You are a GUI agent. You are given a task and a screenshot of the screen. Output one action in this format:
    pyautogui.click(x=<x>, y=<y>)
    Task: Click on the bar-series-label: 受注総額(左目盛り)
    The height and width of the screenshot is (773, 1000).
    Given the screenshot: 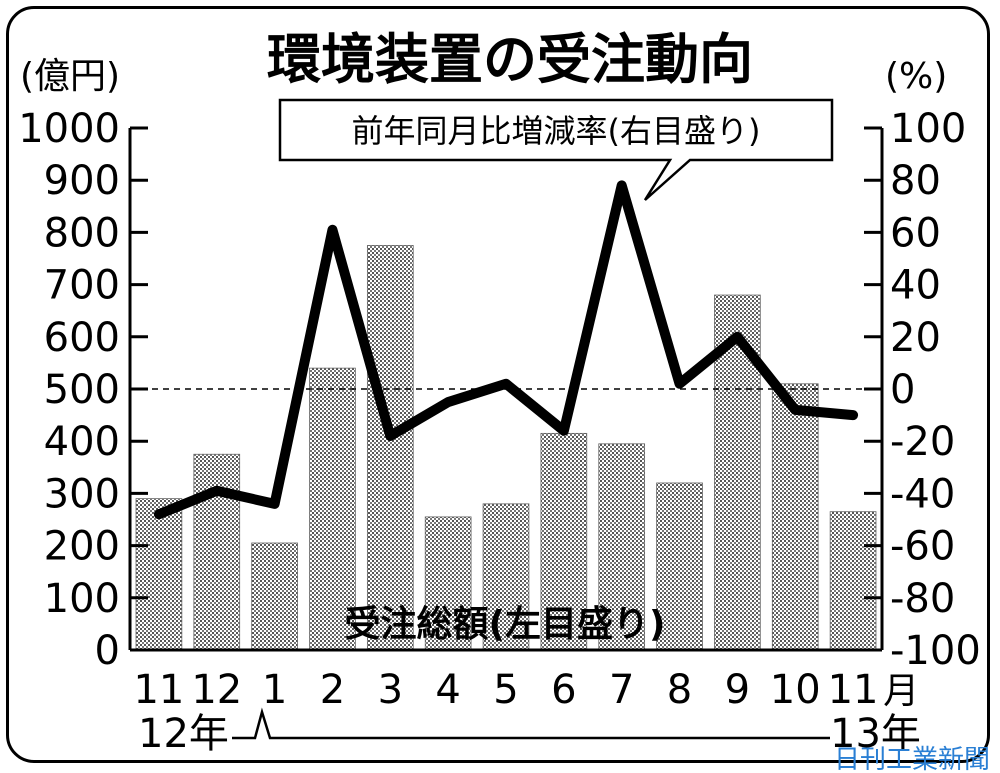 What is the action you would take?
    pyautogui.click(x=505, y=624)
    